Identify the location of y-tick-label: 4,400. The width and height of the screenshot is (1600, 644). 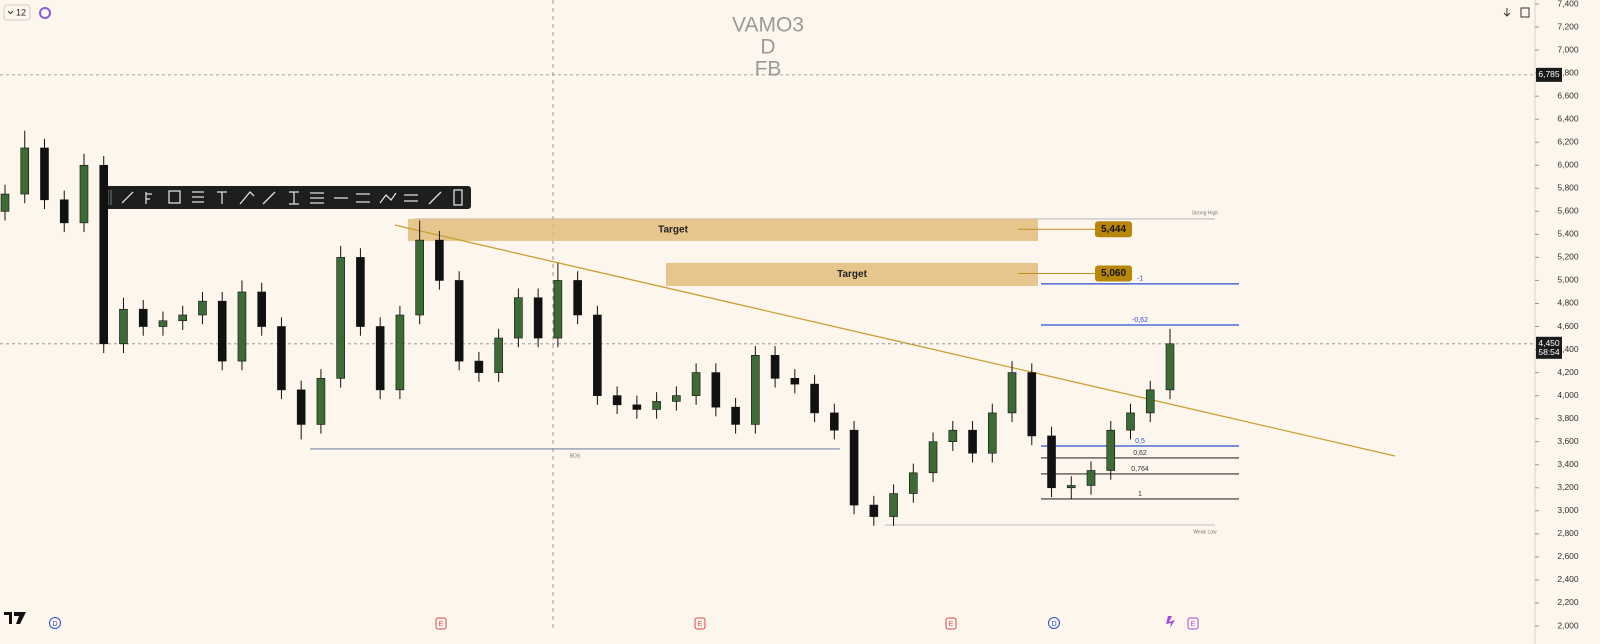
(1568, 349).